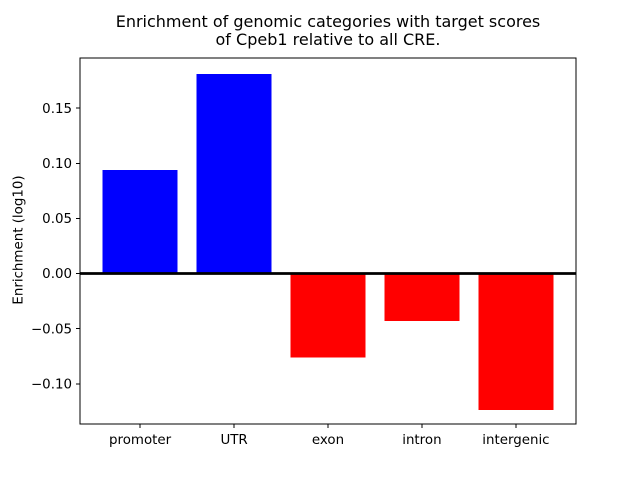 This screenshot has width=640, height=480. I want to click on y-tick-label: 0.10, so click(57, 164).